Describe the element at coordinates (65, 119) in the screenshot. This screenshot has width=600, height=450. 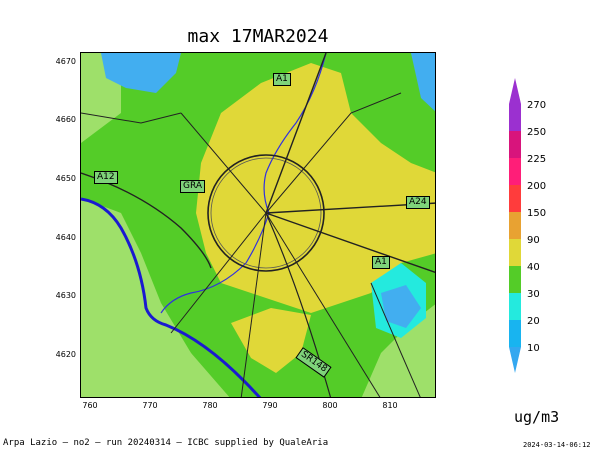
I see `y-tick-label: 4660` at that location.